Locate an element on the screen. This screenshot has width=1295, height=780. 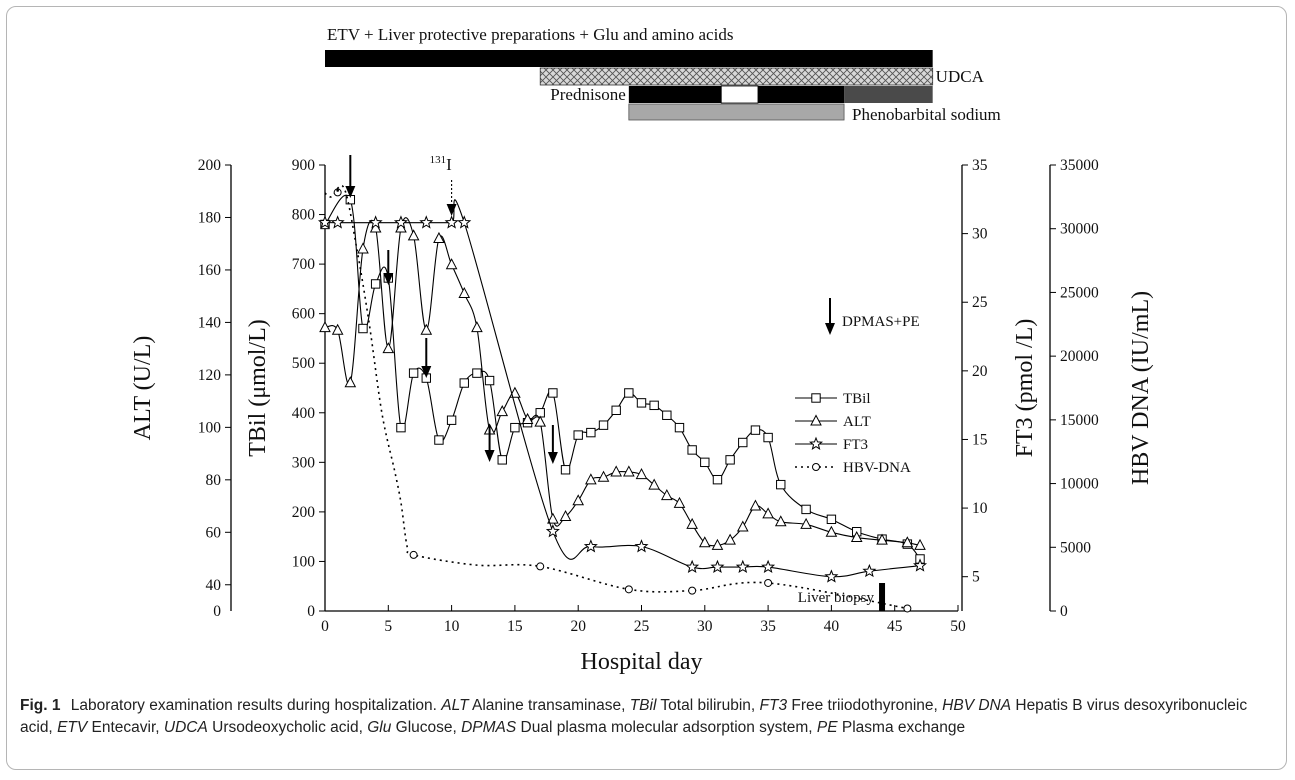
alt-axis-title: ALT (U/L) is located at coordinates (143, 388).